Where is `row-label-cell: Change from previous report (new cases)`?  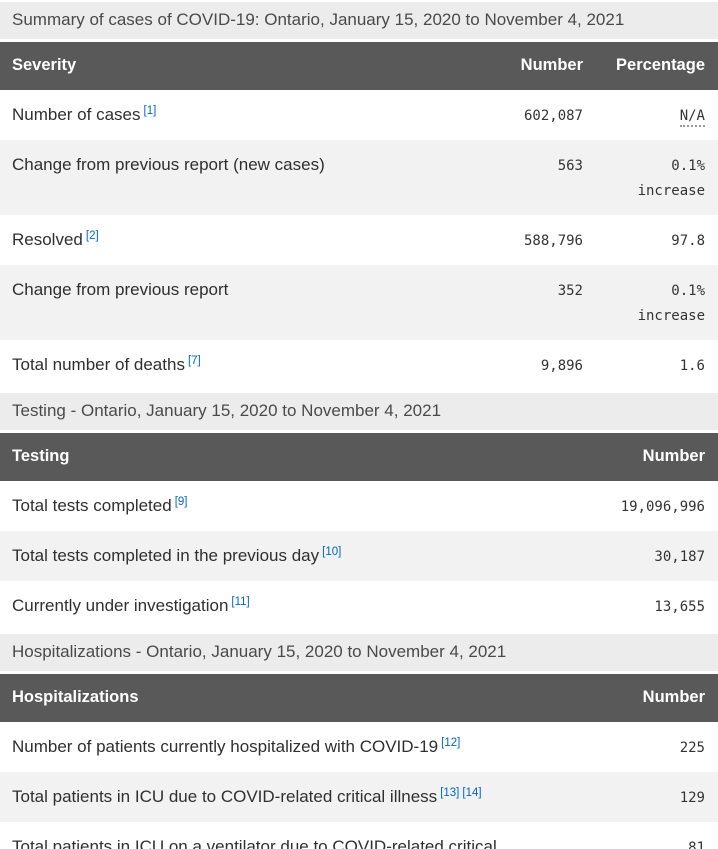
row-label-cell: Change from previous report (new cases) is located at coordinates (226, 177).